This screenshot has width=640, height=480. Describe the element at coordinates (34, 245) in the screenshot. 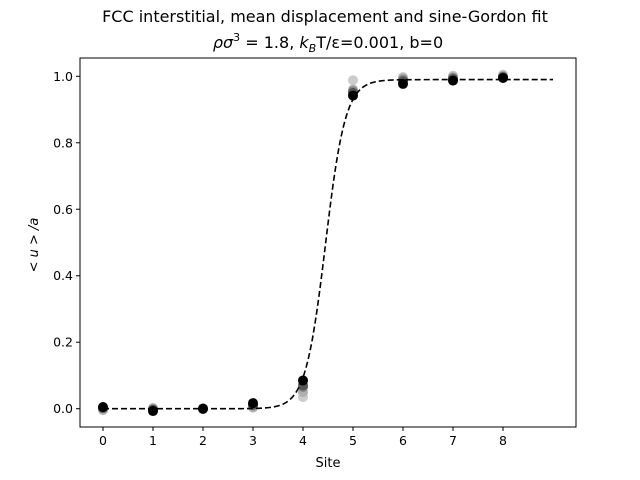

I see `y-axis-label: < u > /a` at that location.